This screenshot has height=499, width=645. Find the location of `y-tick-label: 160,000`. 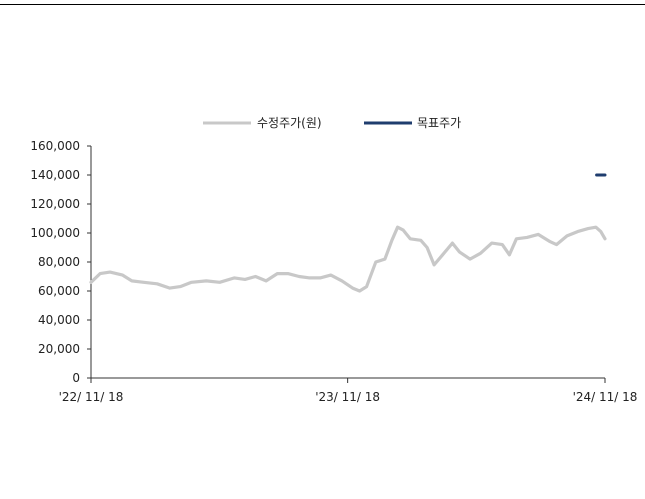

y-tick-label: 160,000 is located at coordinates (55, 146).